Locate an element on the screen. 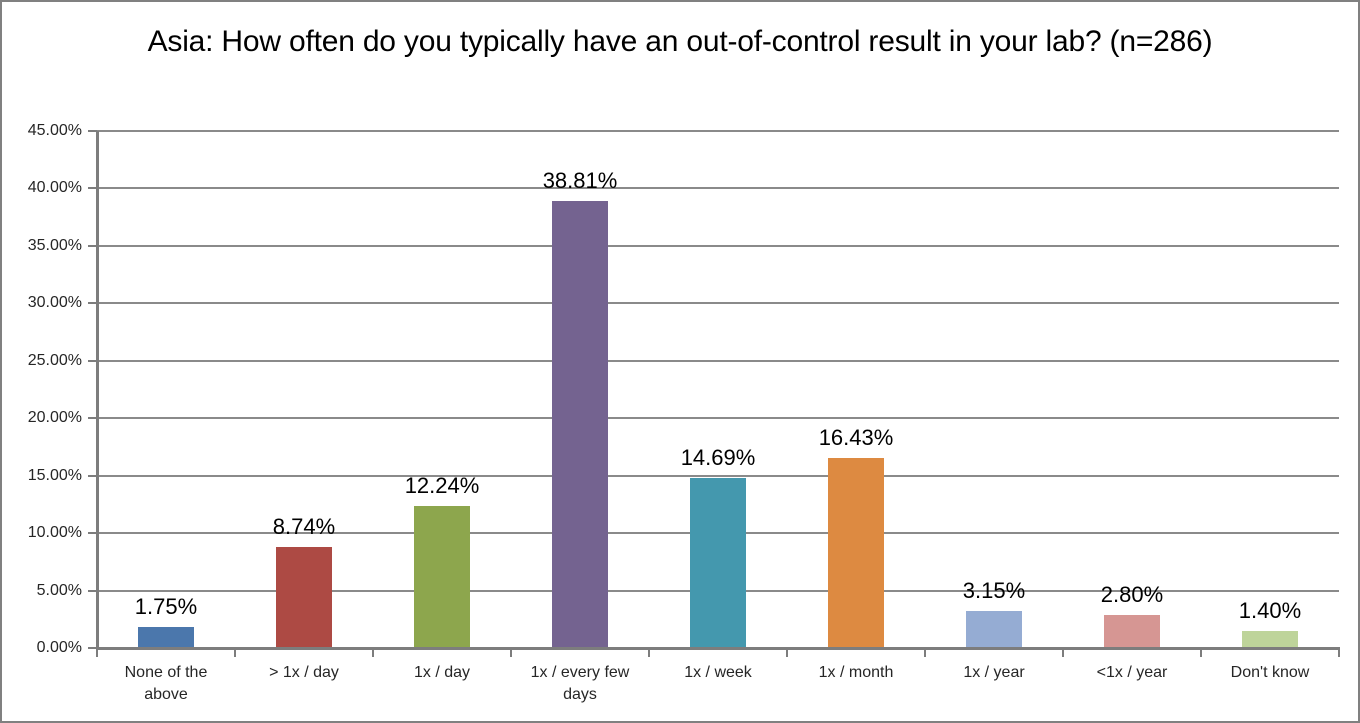 This screenshot has width=1360, height=723. x-category-label: Don't know is located at coordinates (1270, 673).